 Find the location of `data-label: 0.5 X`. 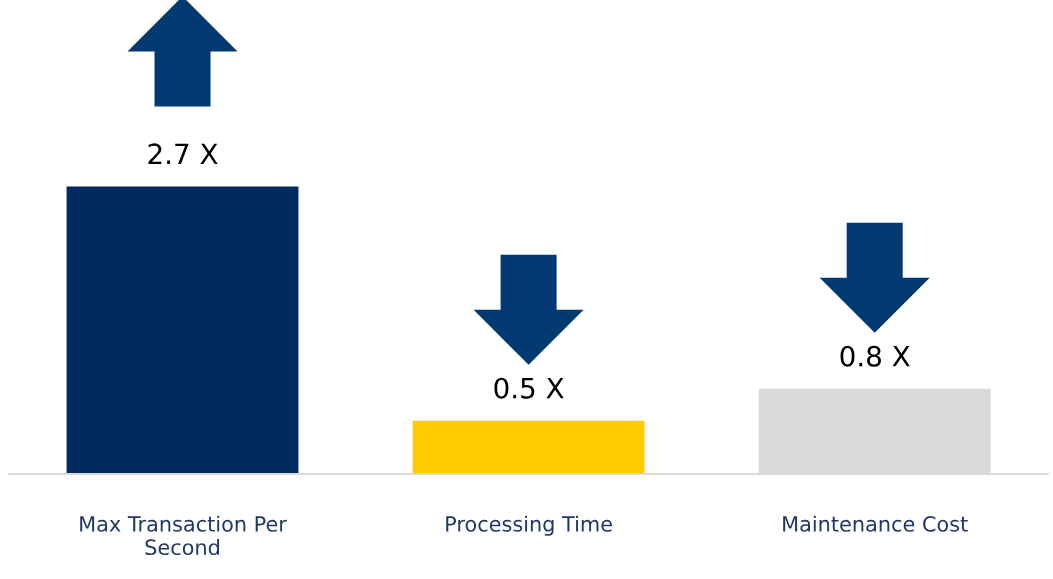

data-label: 0.5 X is located at coordinates (529, 388).